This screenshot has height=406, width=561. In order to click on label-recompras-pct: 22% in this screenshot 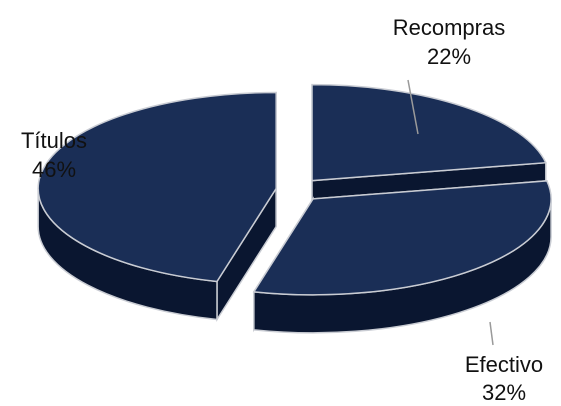, I will do `click(449, 56)`.